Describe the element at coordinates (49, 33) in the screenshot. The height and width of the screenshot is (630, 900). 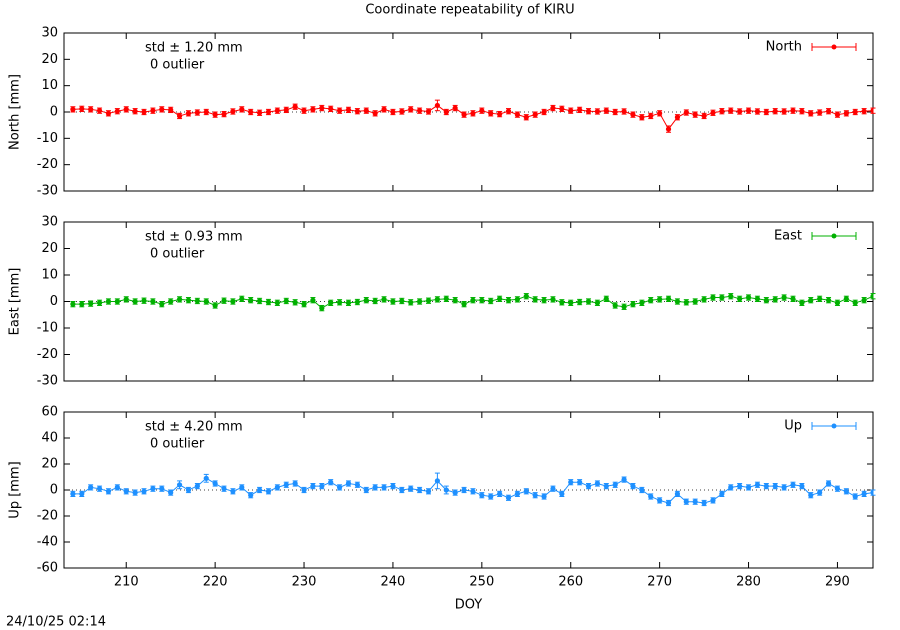
I see `y-tick-label: 30` at that location.